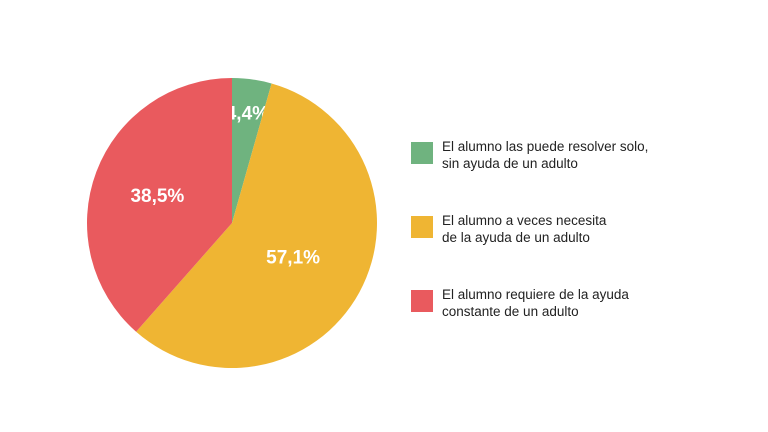 This screenshot has width=768, height=432. Describe the element at coordinates (422, 301) in the screenshot. I see `legend-swatch-constante` at that location.